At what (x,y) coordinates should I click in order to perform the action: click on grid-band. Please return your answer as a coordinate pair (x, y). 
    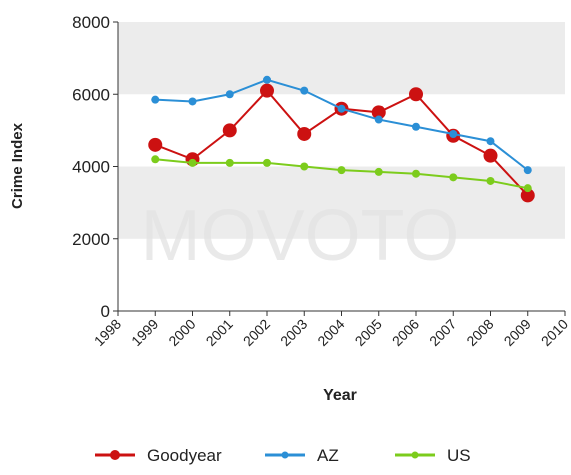
    Looking at the image, I should click on (341, 58).